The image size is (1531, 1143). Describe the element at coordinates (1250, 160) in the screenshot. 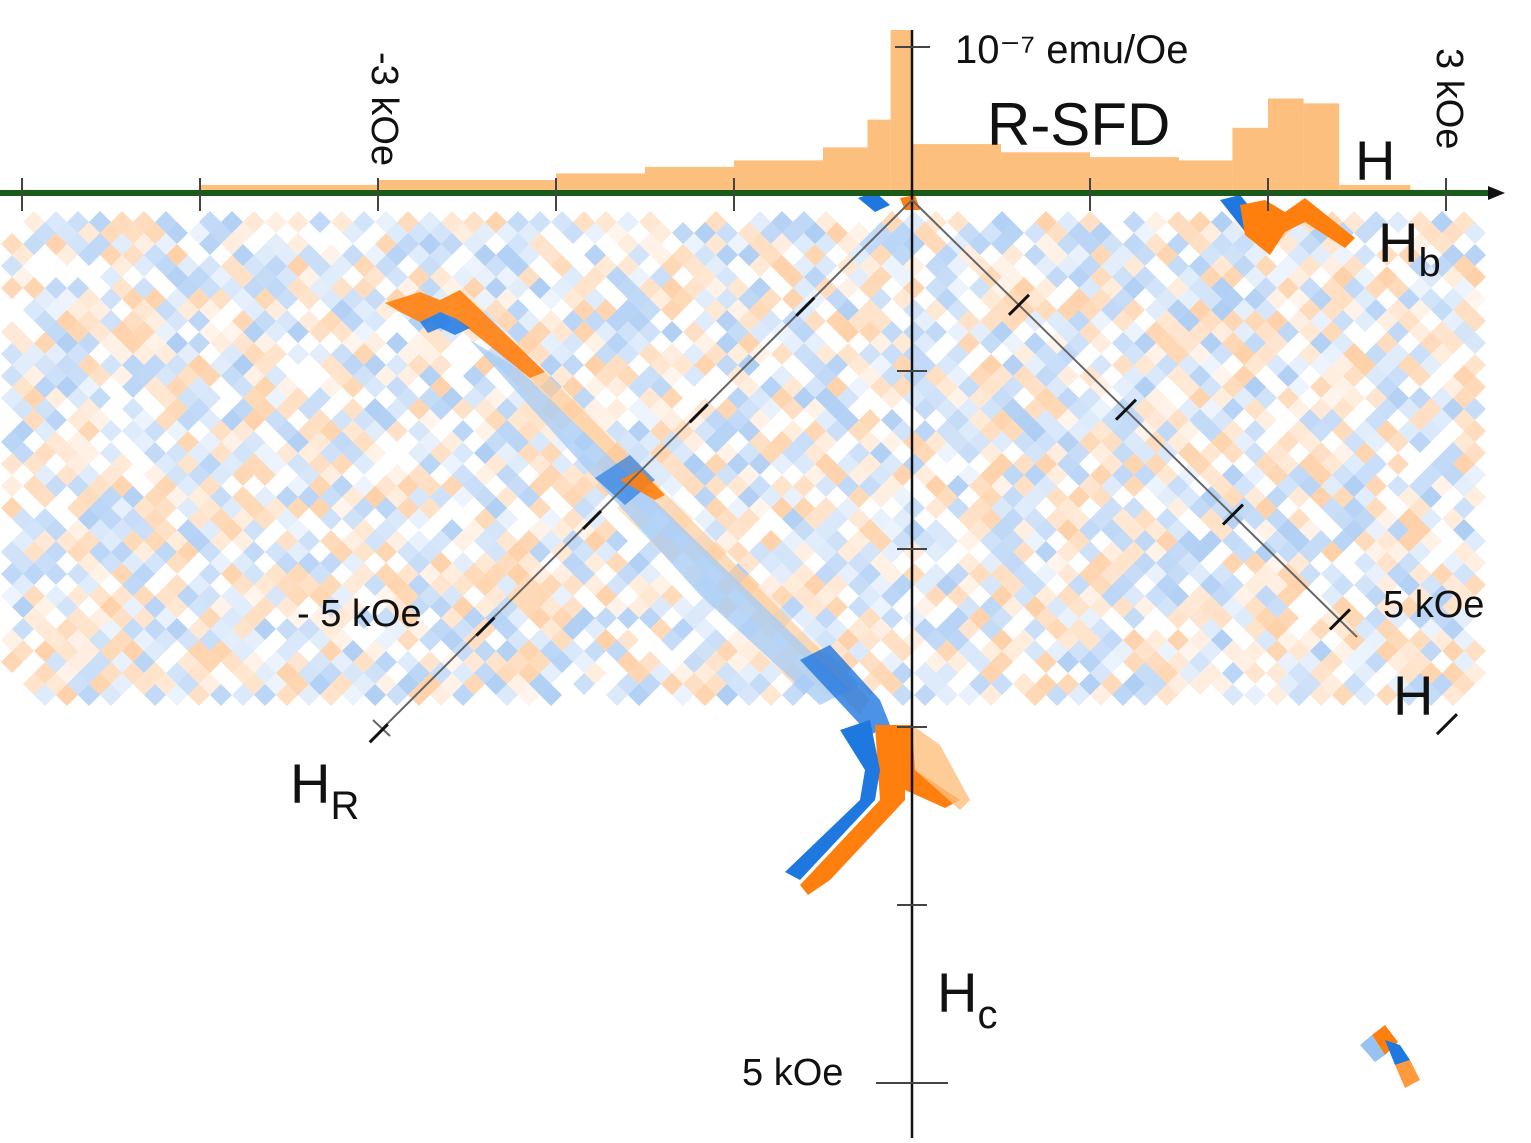

I see `histogram-bar` at that location.